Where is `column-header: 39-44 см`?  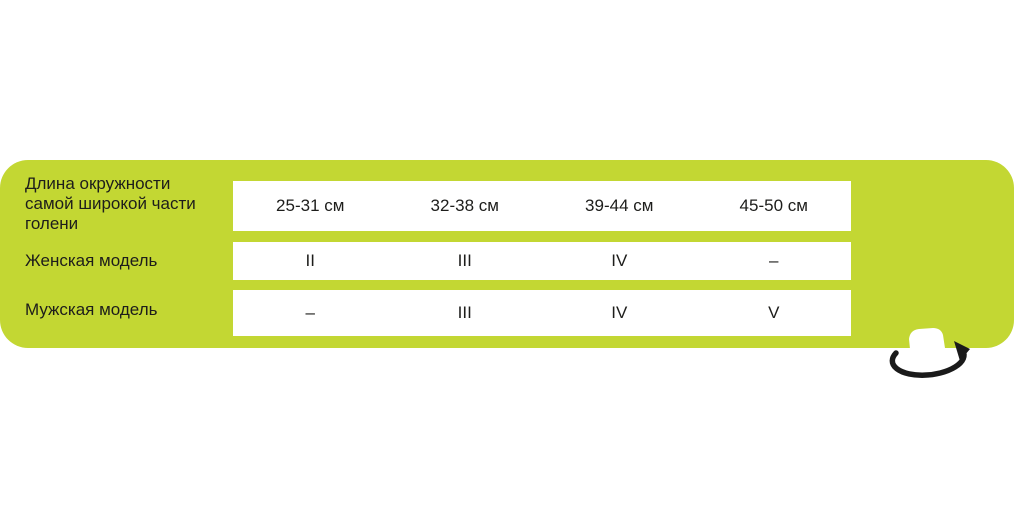
column-header: 39-44 см is located at coordinates (619, 205).